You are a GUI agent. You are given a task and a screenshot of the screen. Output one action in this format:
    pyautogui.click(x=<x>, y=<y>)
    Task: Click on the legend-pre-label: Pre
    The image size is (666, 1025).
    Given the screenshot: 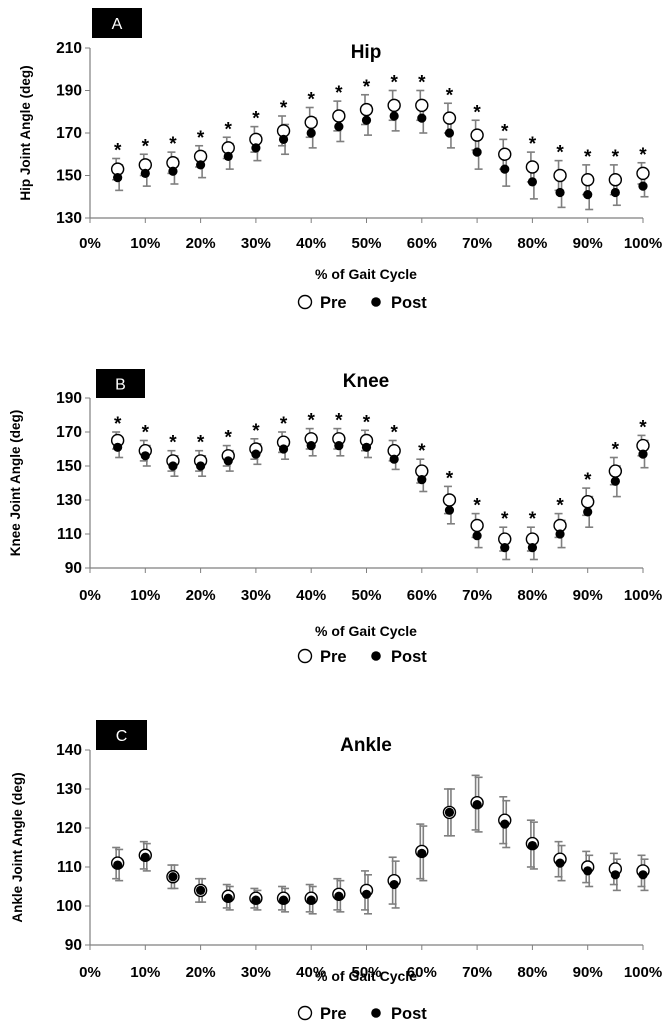 What is the action you would take?
    pyautogui.click(x=333, y=303)
    